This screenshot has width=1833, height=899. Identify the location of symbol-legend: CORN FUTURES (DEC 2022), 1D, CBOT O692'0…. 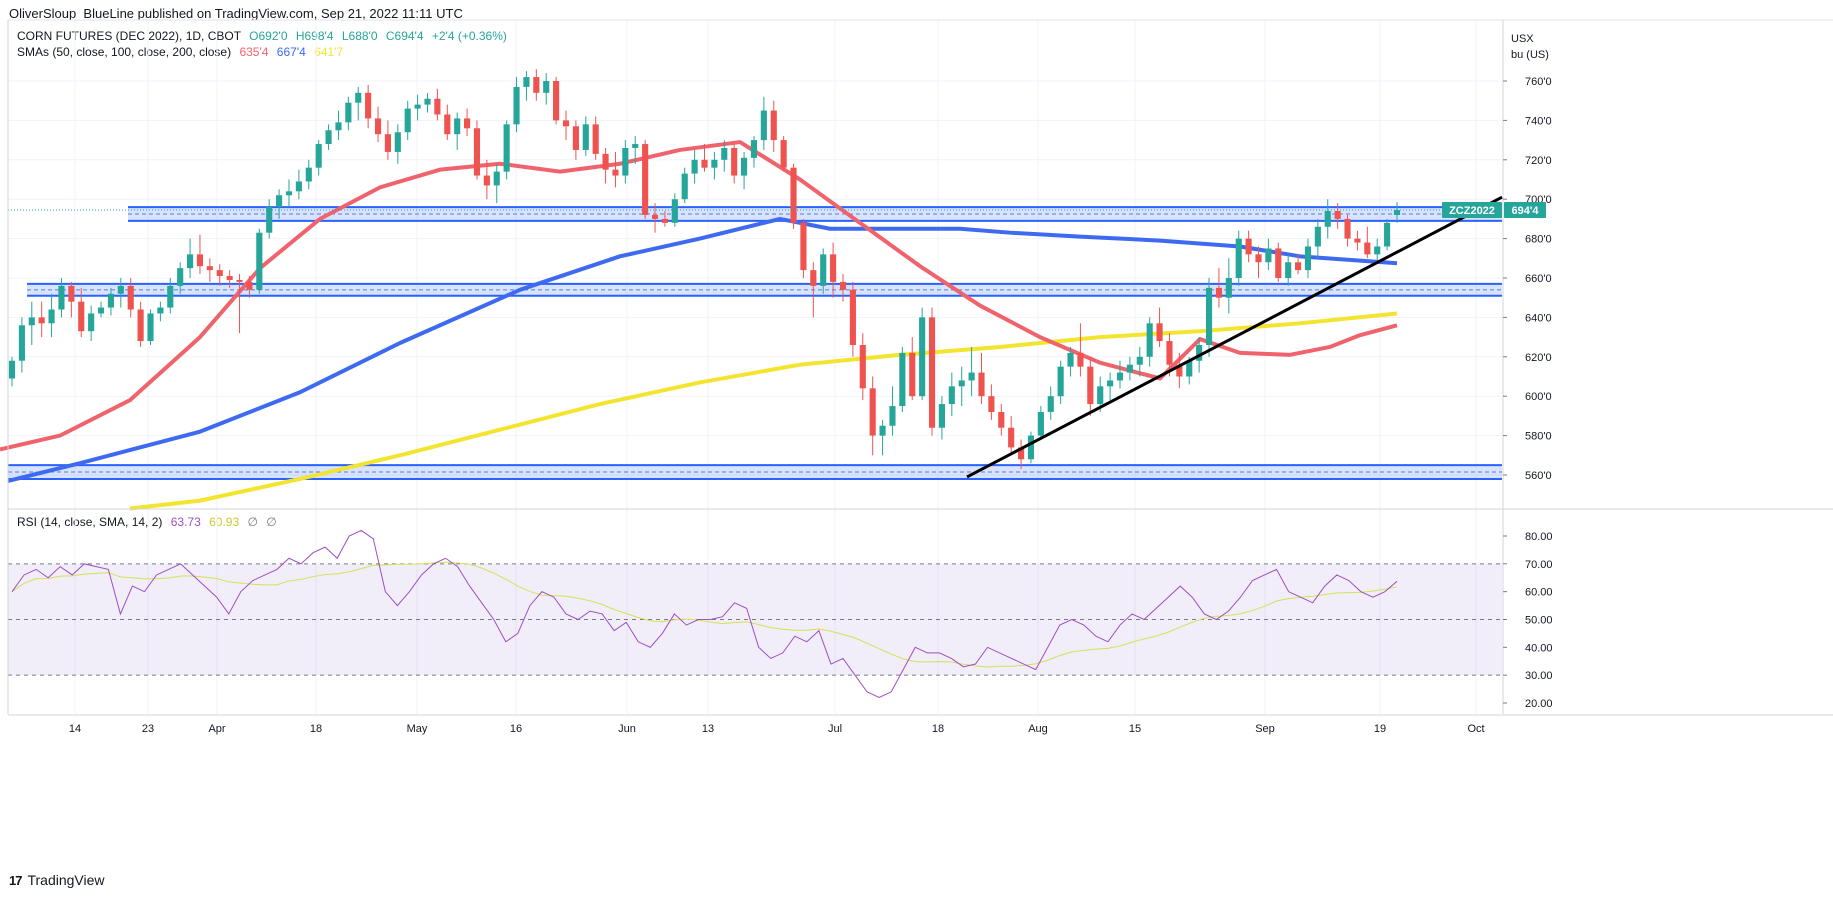
(262, 36).